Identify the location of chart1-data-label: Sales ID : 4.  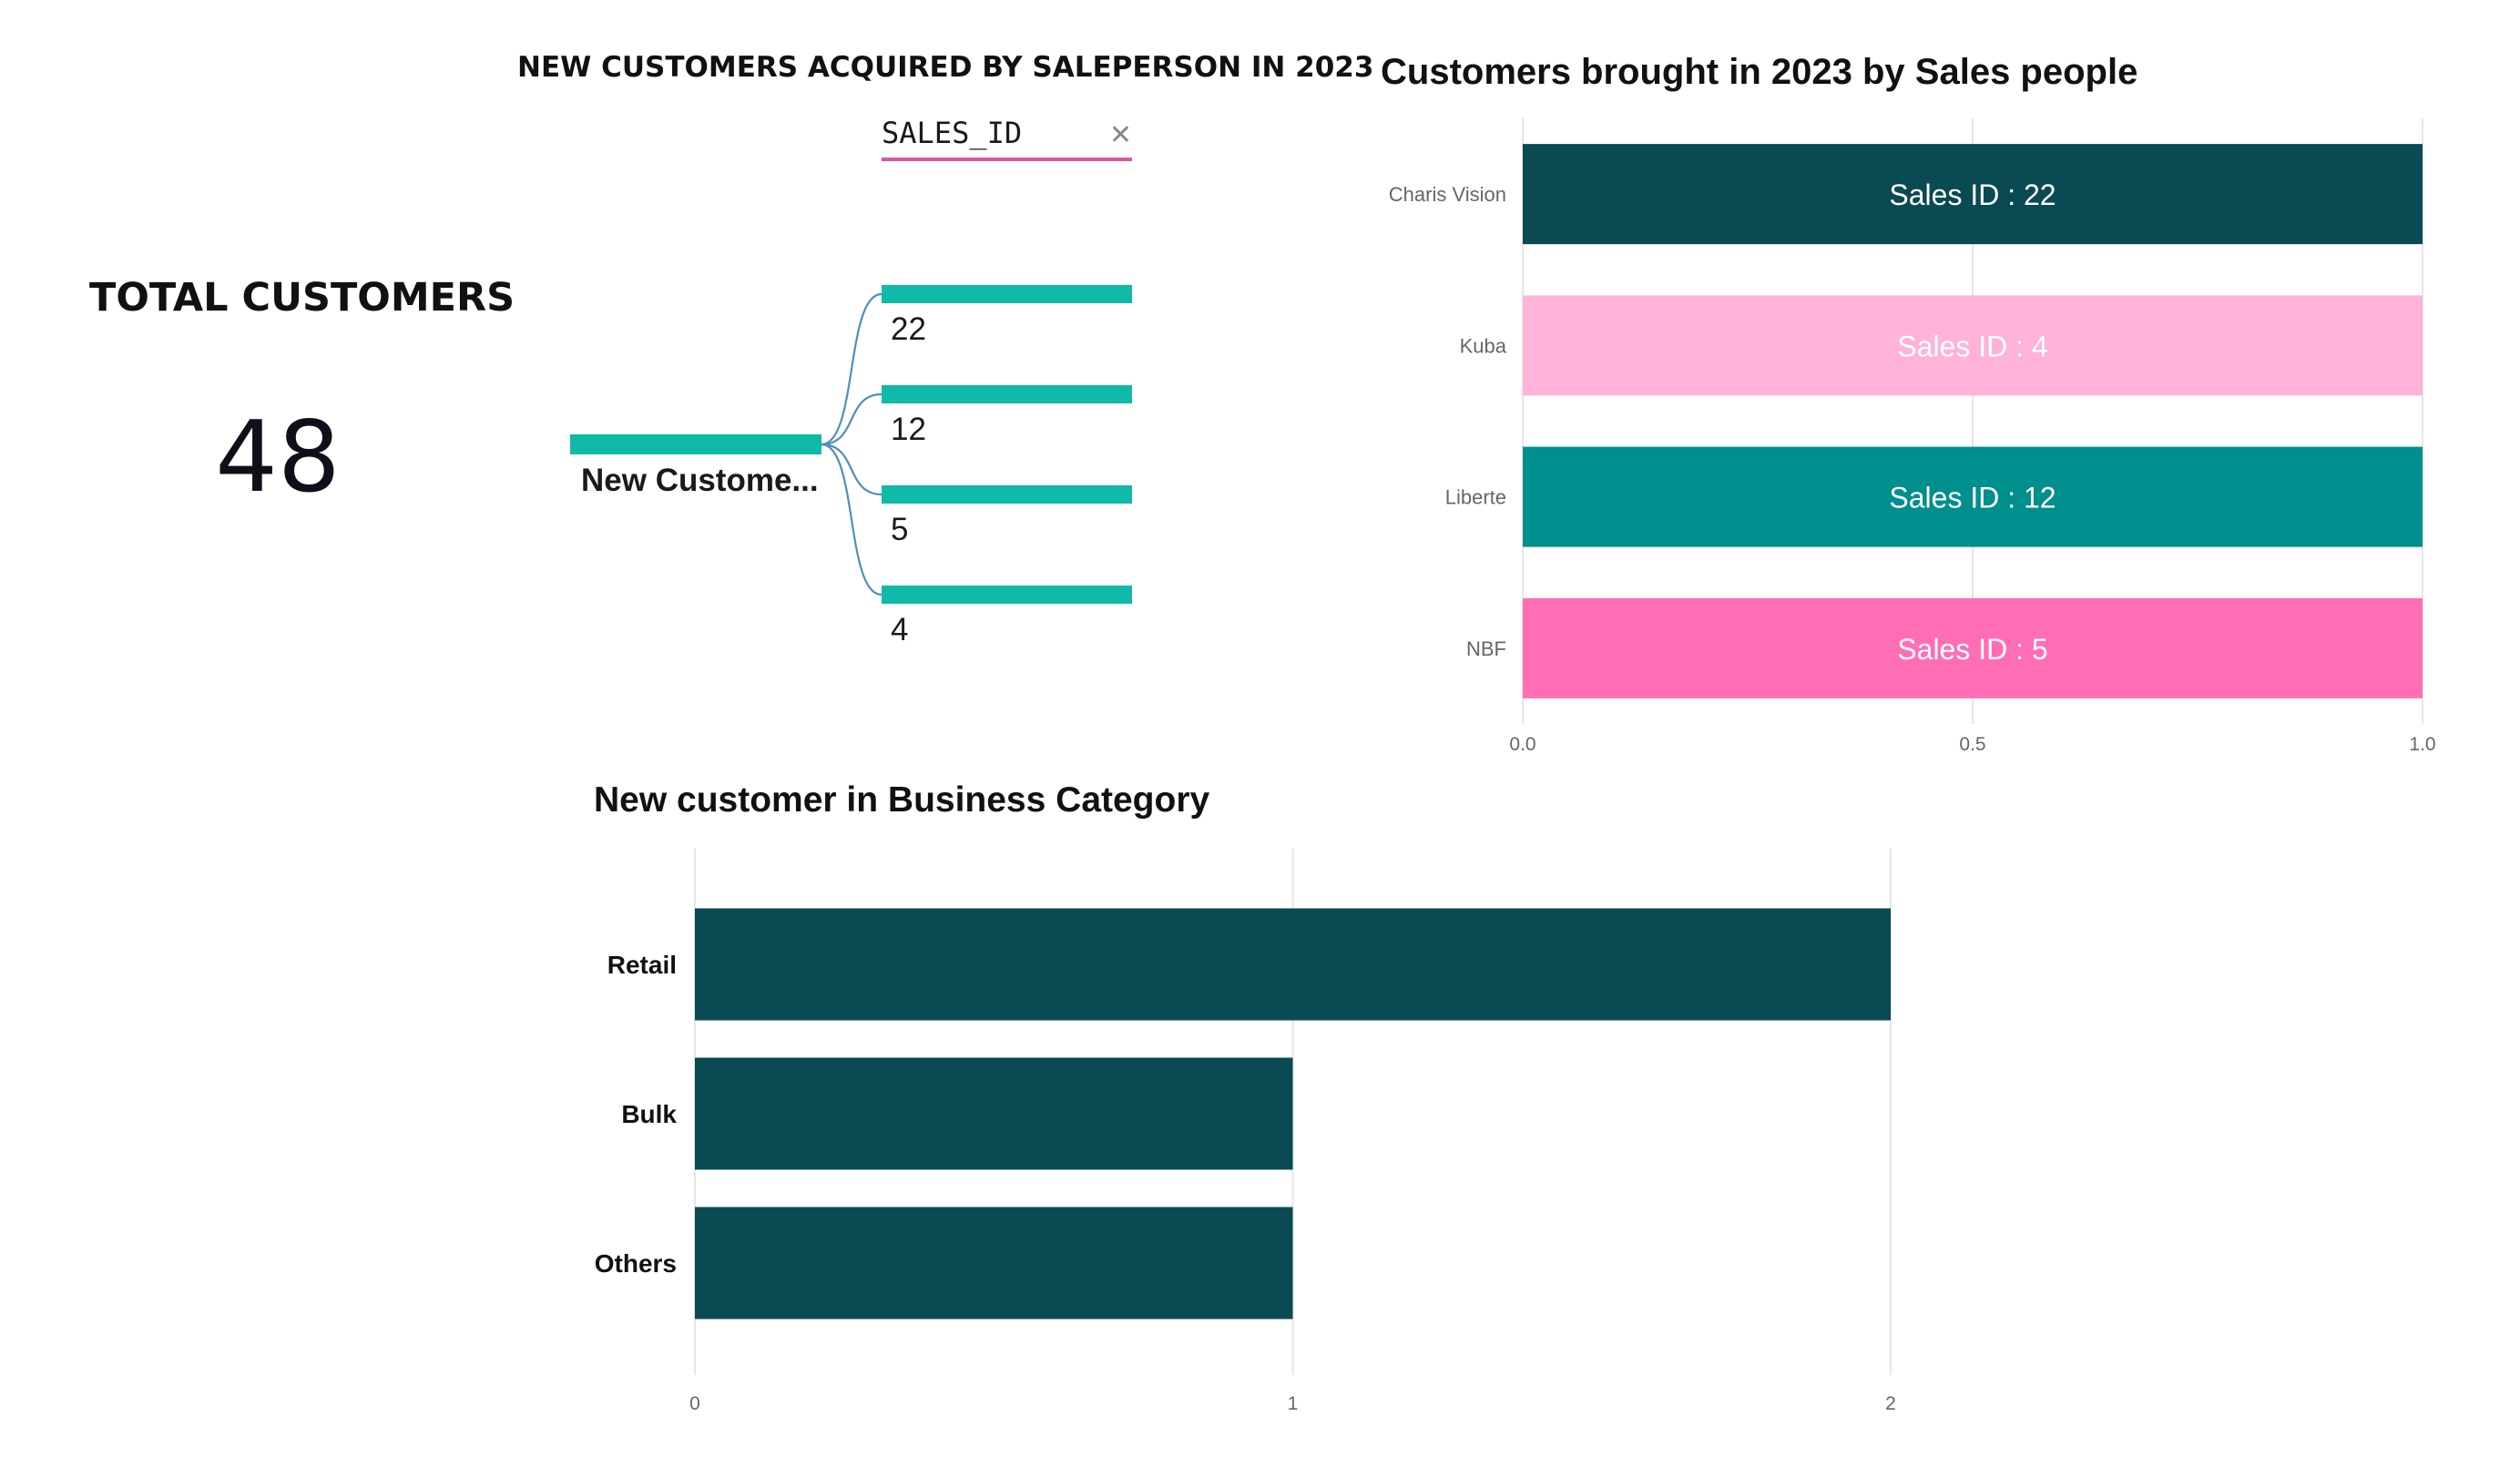
(1972, 346).